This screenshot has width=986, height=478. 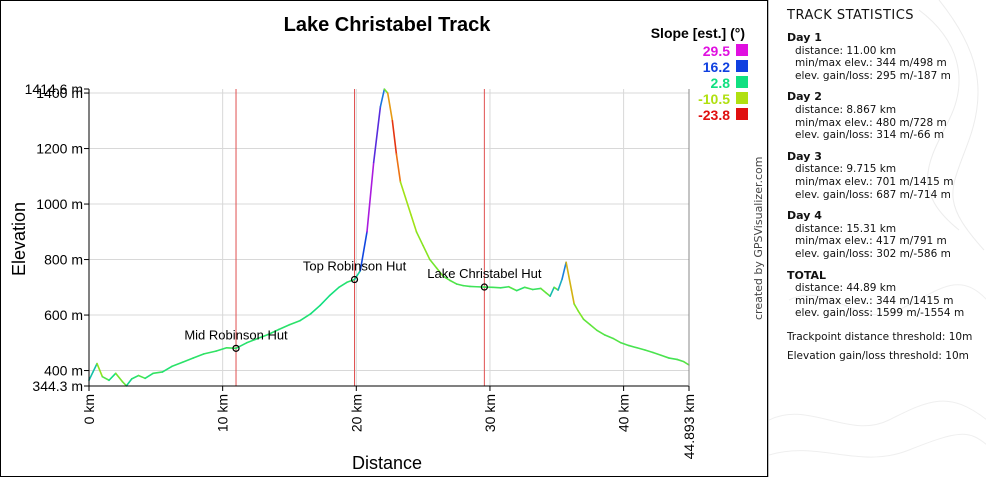 What do you see at coordinates (885, 301) in the screenshot?
I see `stats-line: min/max elev.: 344 m/1415 m` at bounding box center [885, 301].